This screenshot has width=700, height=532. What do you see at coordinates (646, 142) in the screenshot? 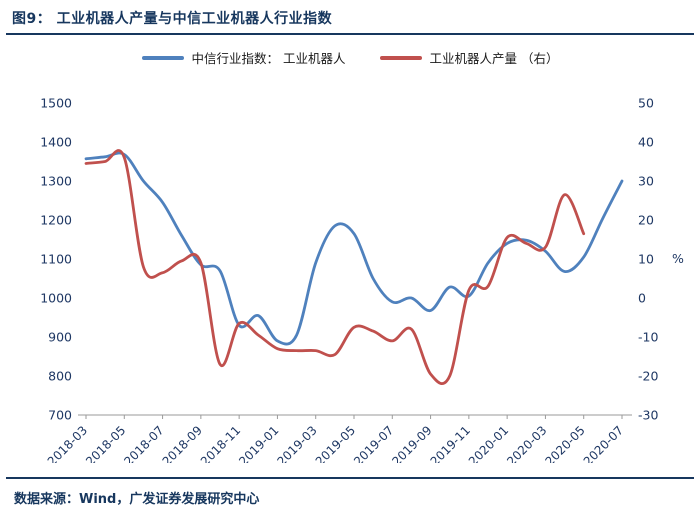
I see `right-axis-tick-label: 40` at bounding box center [646, 142].